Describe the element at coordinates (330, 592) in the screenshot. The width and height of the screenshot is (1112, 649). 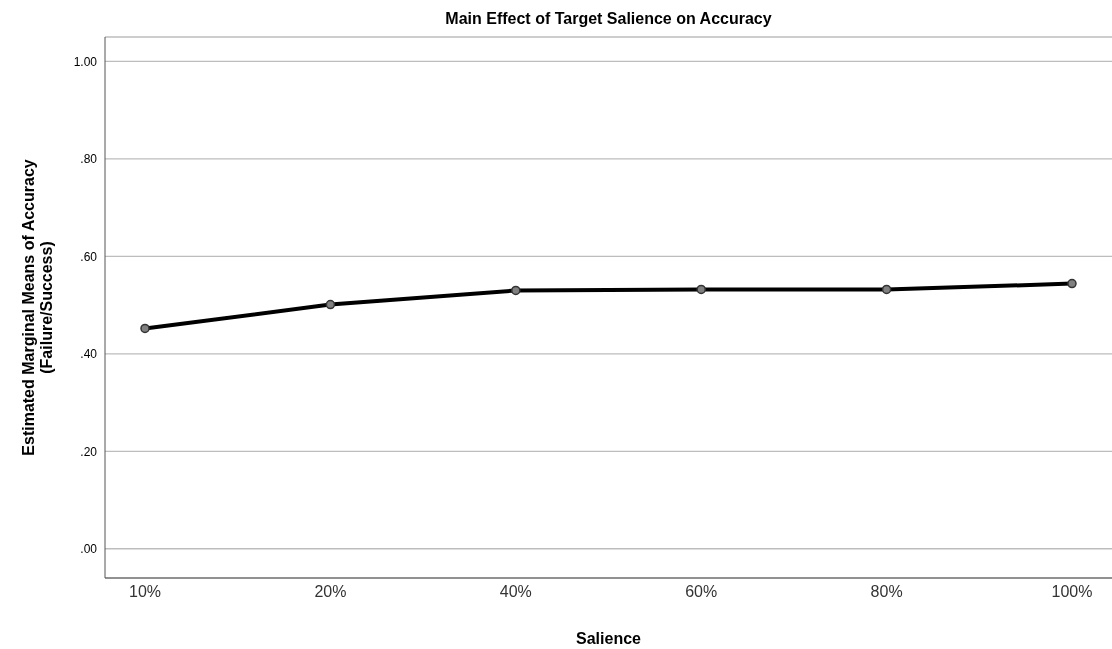
I see `x-tick-label: 20%` at that location.